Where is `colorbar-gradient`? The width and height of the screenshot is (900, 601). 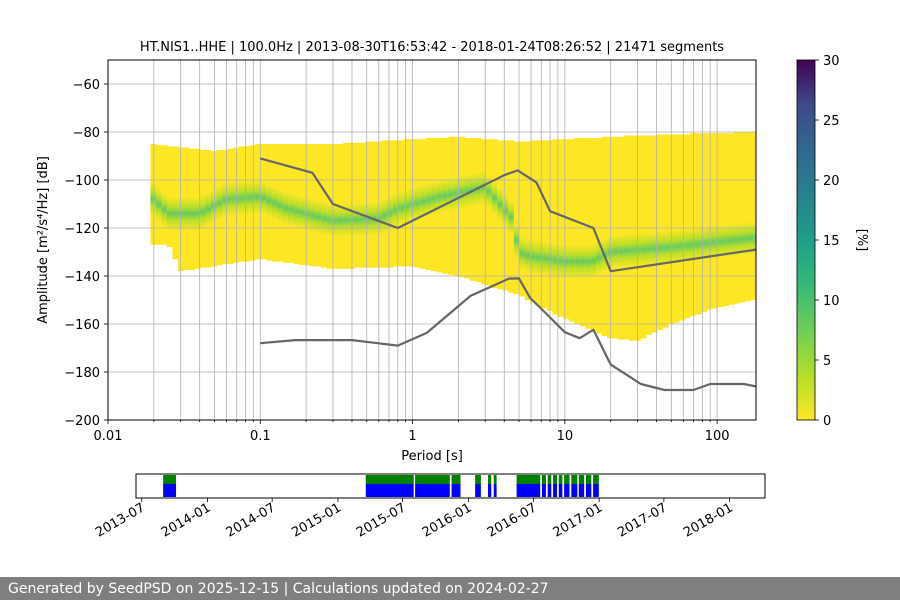
colorbar-gradient is located at coordinates (806, 240).